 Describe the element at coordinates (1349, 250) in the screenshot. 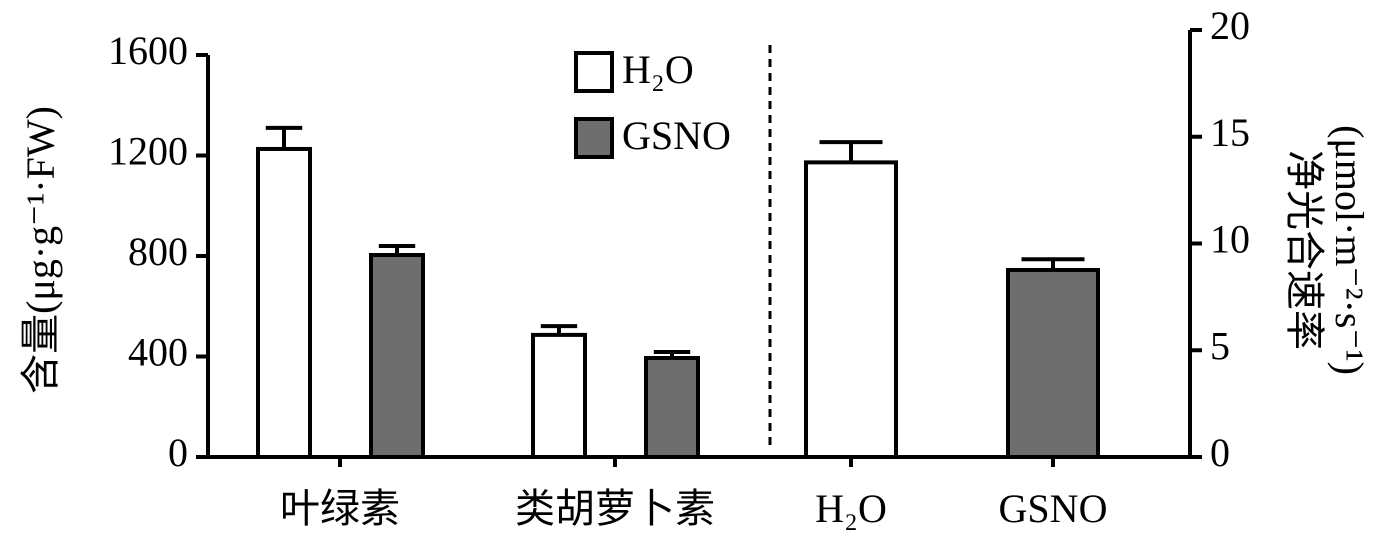

I see `y2-axis-label: (μmol·m⁻²·s⁻¹)` at that location.